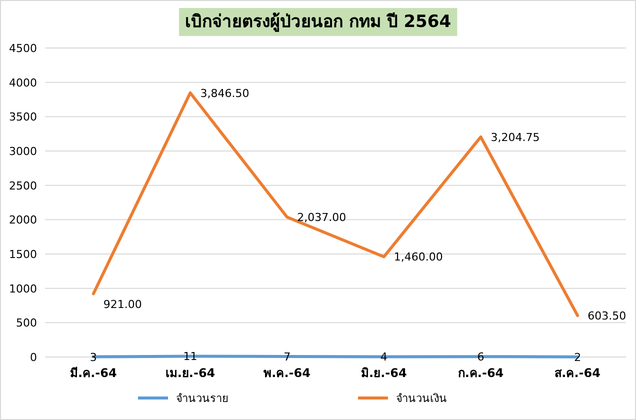 The width and height of the screenshot is (636, 420). I want to click on y-tick-label: 0, so click(33, 357).